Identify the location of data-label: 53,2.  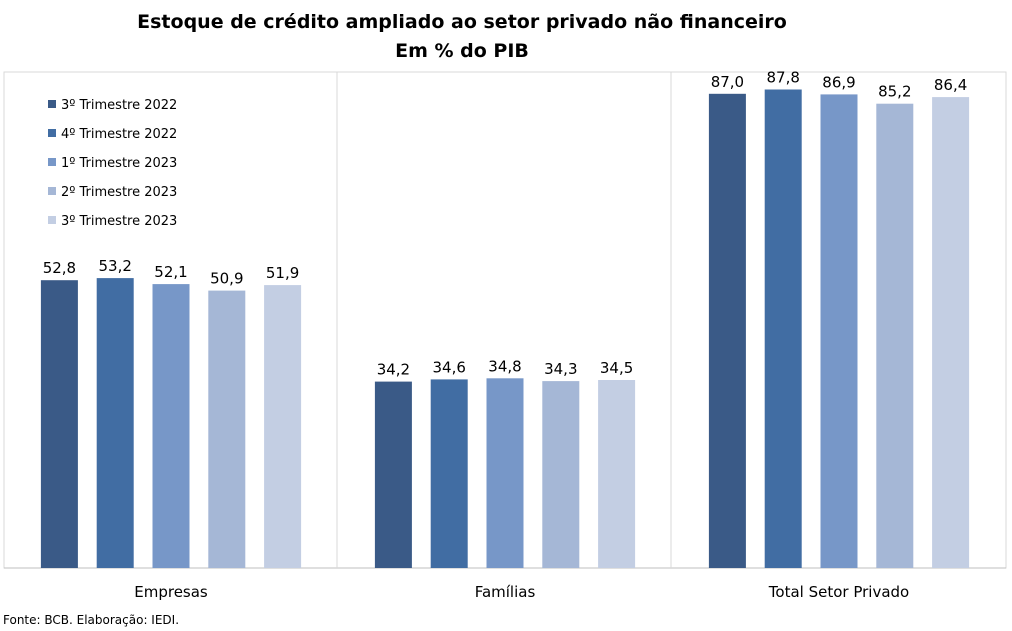
(114, 266).